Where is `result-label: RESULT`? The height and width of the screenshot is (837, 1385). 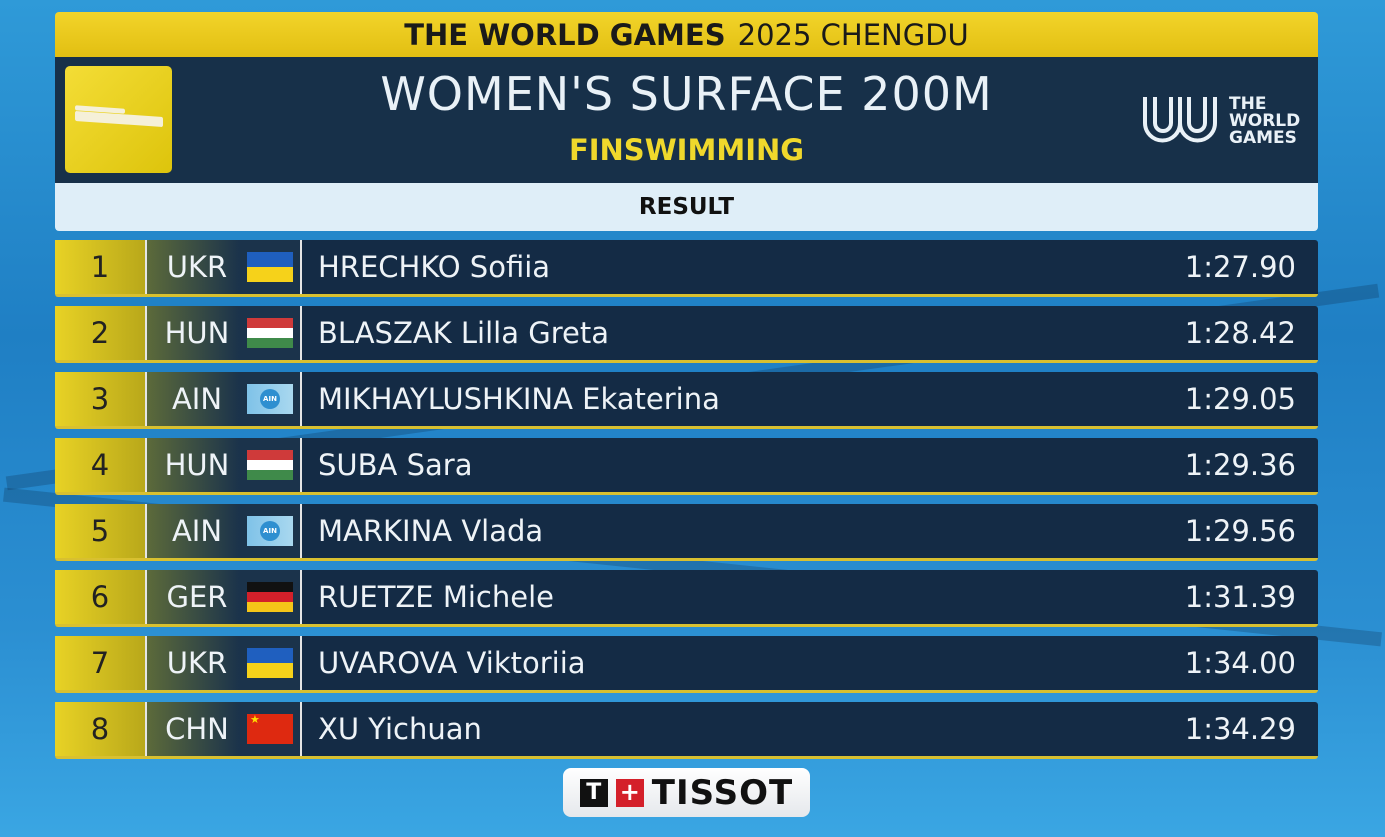 result-label: RESULT is located at coordinates (686, 207).